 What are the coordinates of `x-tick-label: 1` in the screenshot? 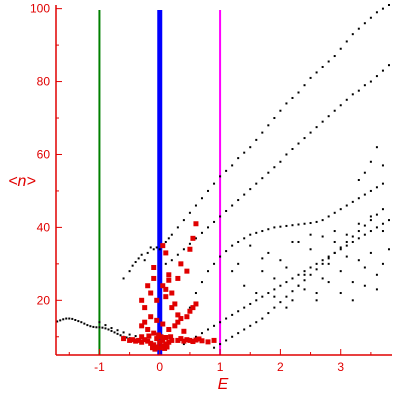 It's located at (220, 367).